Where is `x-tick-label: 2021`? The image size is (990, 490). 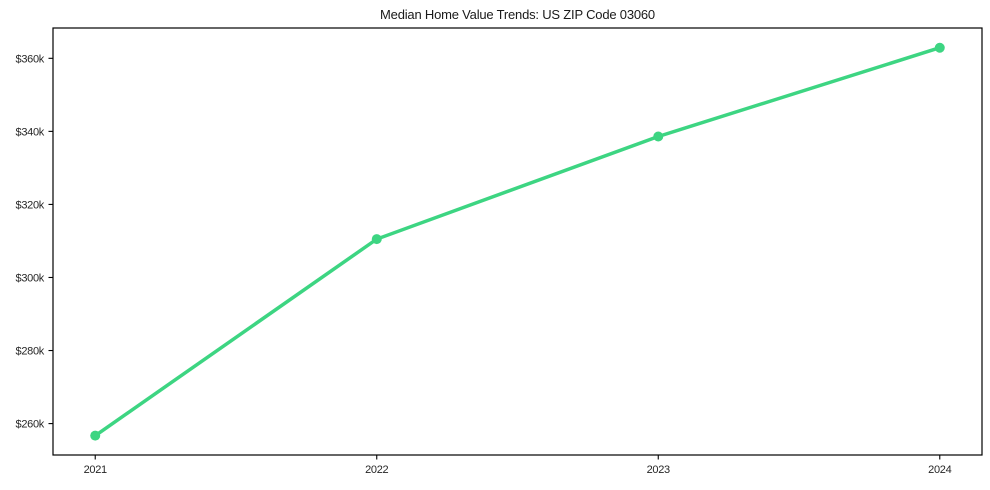 x-tick-label: 2021 is located at coordinates (95, 470).